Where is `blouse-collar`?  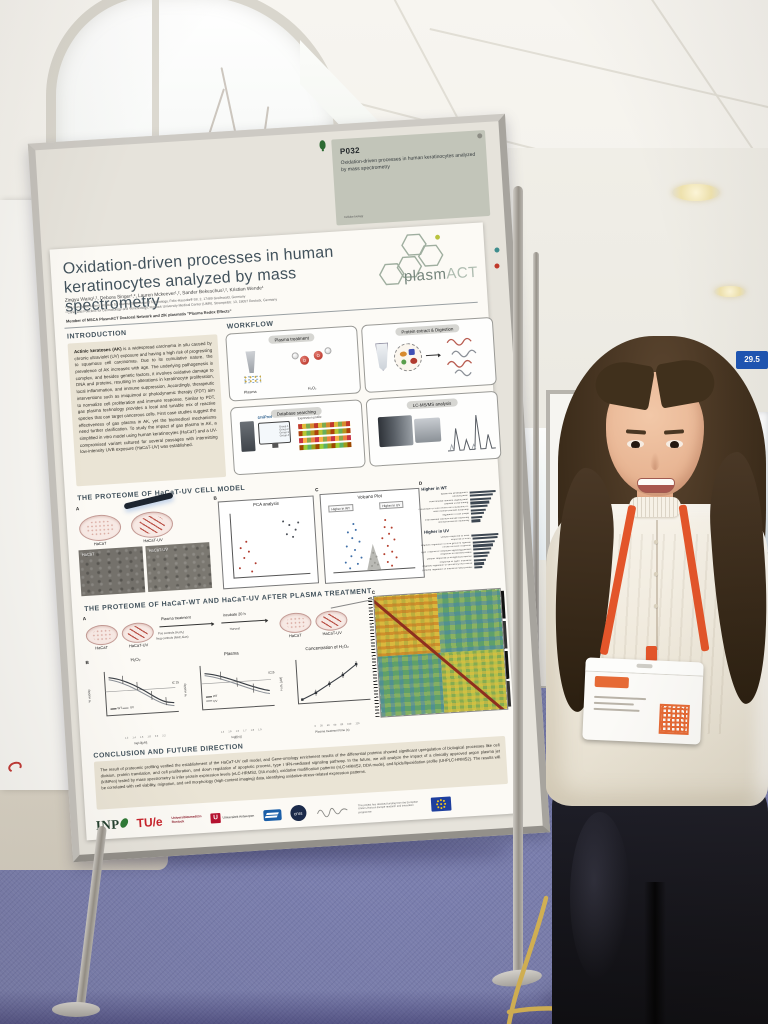 blouse-collar is located at coordinates (655, 507).